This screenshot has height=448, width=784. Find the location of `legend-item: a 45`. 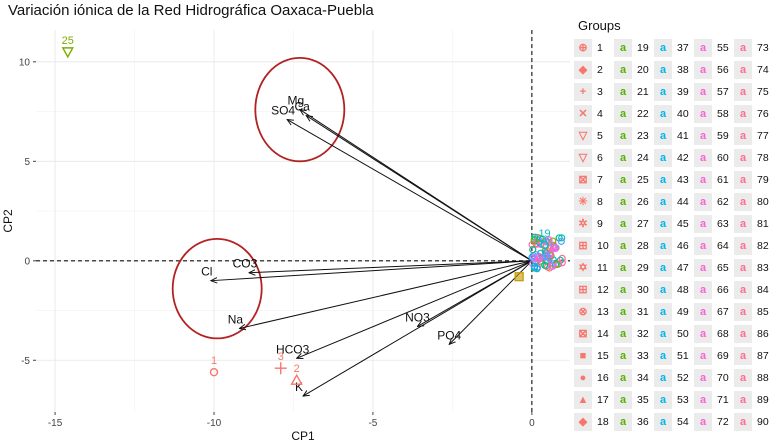

legend-item: a 45 is located at coordinates (671, 224).